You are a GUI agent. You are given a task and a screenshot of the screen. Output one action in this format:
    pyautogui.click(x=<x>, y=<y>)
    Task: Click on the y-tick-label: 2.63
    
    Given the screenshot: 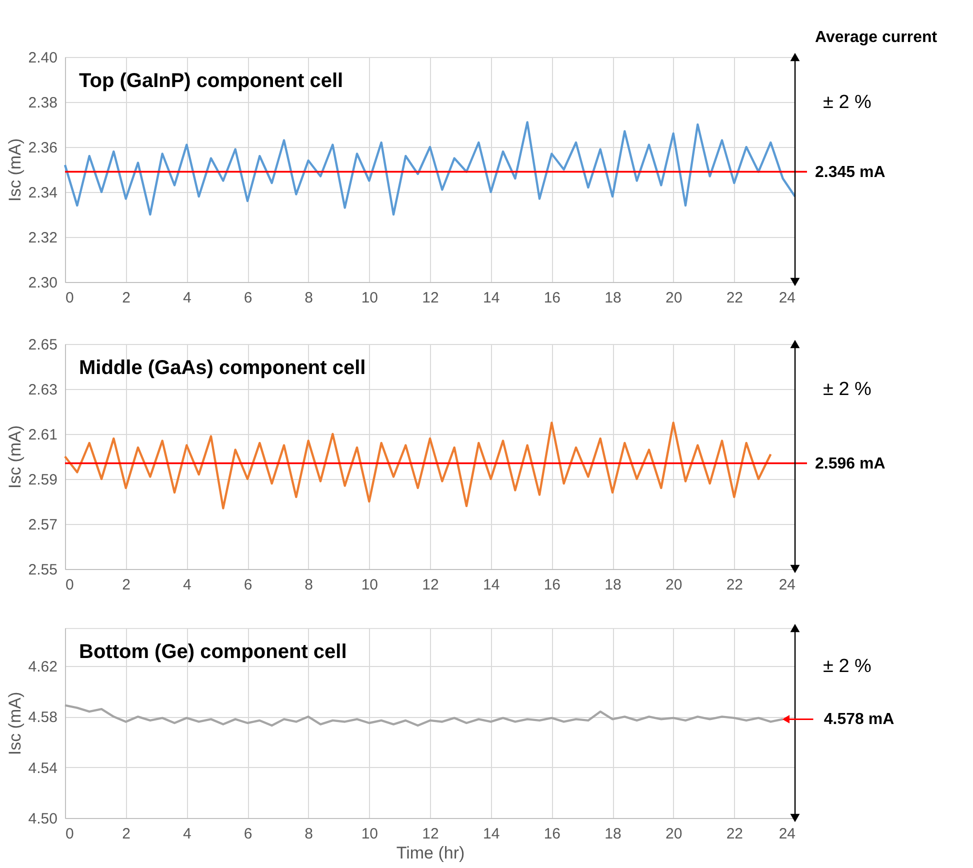 What is the action you would take?
    pyautogui.click(x=43, y=390)
    